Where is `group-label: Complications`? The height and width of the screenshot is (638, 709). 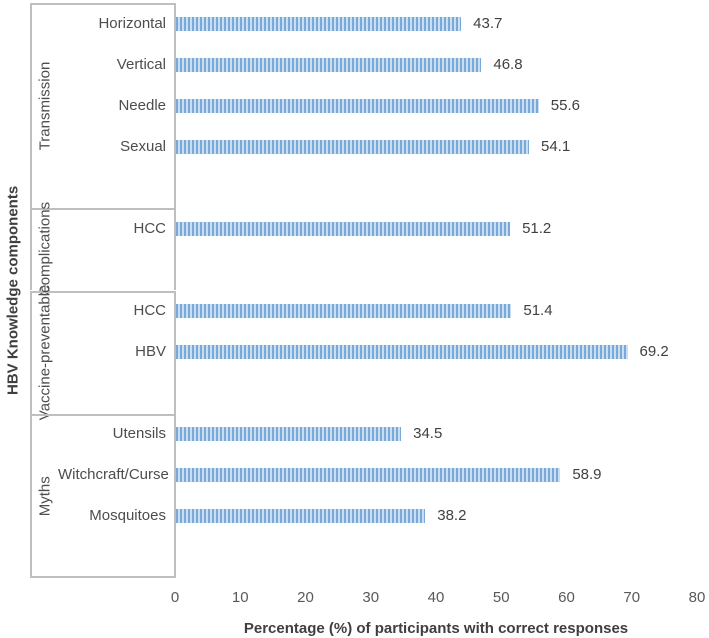
group-label: Complications is located at coordinates (45, 249).